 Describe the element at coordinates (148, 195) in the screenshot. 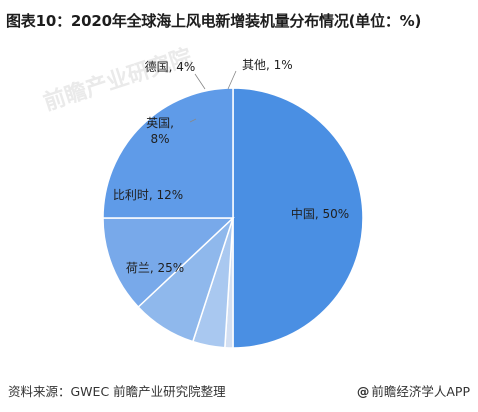

I see `slice-label-5: 比利时, 12%` at that location.